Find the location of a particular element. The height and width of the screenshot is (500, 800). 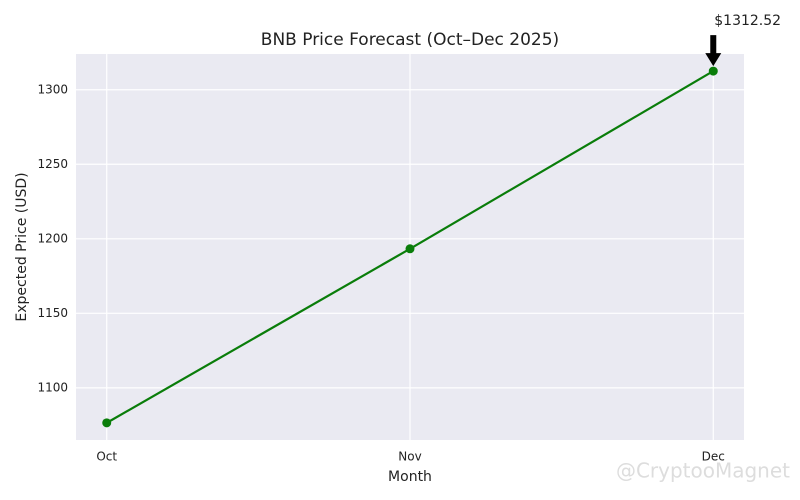

x-axis-label: Month is located at coordinates (410, 477).